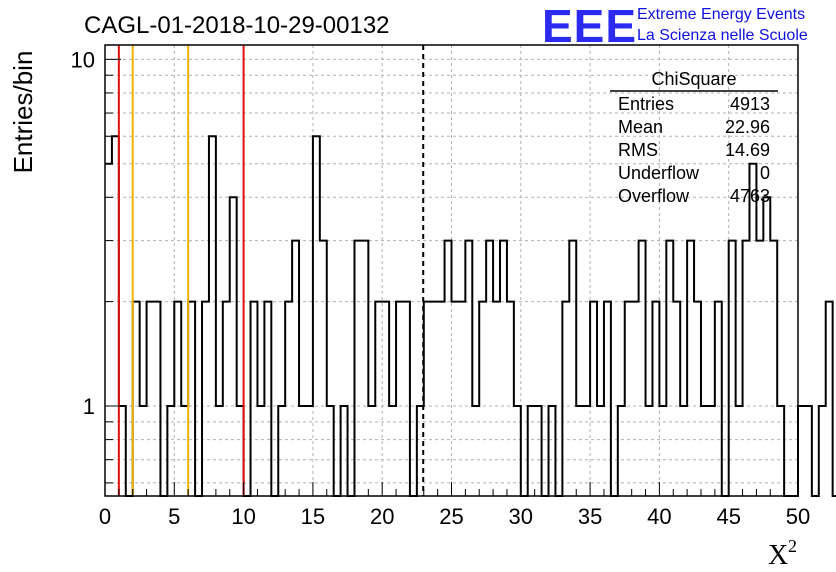  Describe the element at coordinates (23, 112) in the screenshot. I see `y-axis-label: Entries/bin` at that location.